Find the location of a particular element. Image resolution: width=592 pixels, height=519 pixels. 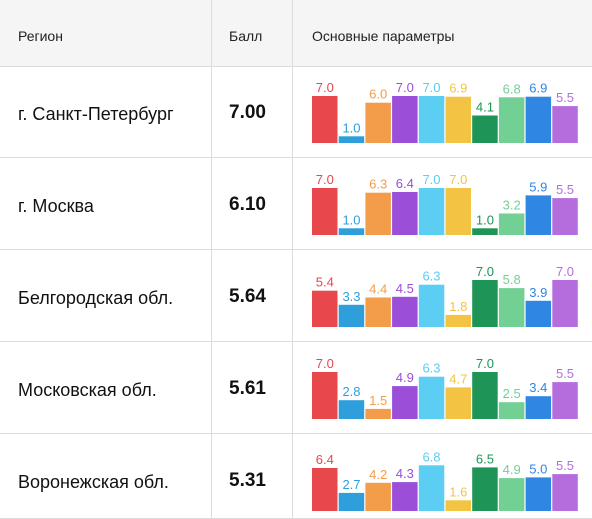

parameters-chart: 7.0 1.0 6.3 6.4 7.0 7.0 1.0 3.2 5.9 5.5 is located at coordinates (446, 202).